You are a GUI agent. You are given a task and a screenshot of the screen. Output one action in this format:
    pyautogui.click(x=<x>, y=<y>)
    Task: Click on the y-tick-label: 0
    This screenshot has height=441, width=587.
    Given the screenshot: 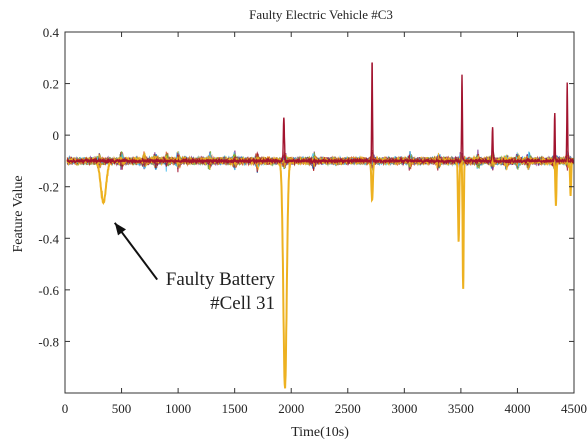 What is the action you would take?
    pyautogui.click(x=56, y=135)
    